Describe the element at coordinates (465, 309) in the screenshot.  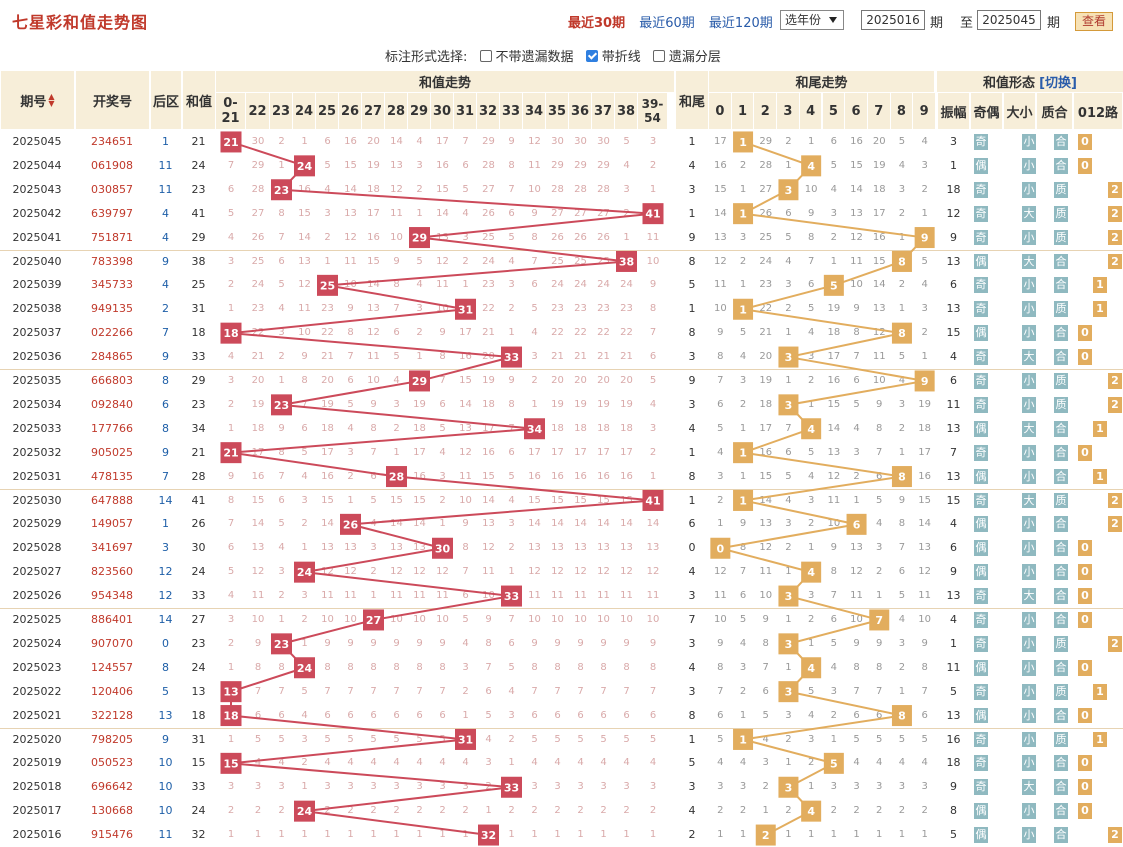
I see `sum-ball-label: 31` at that location.